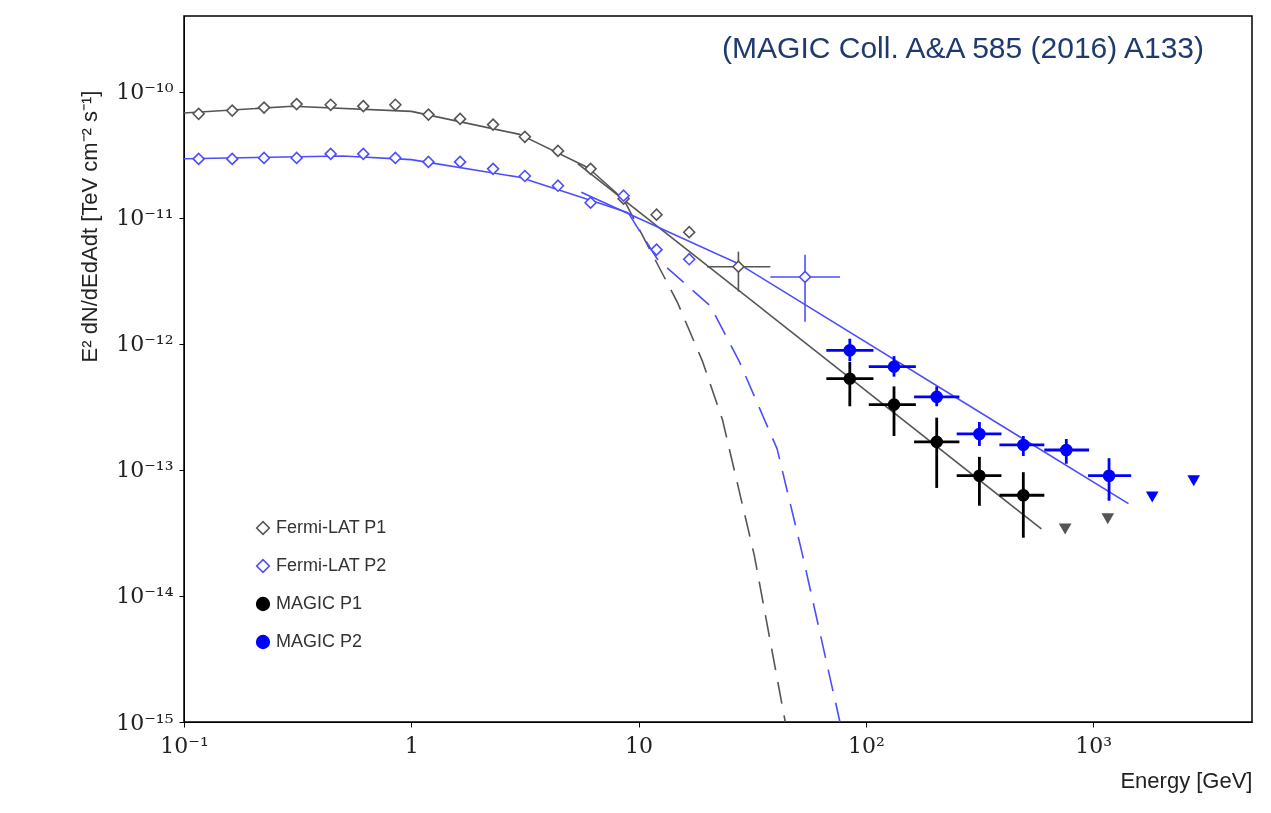 This screenshot has height=813, width=1271. I want to click on x-axis-title: Energy [GeV], so click(1186, 780).